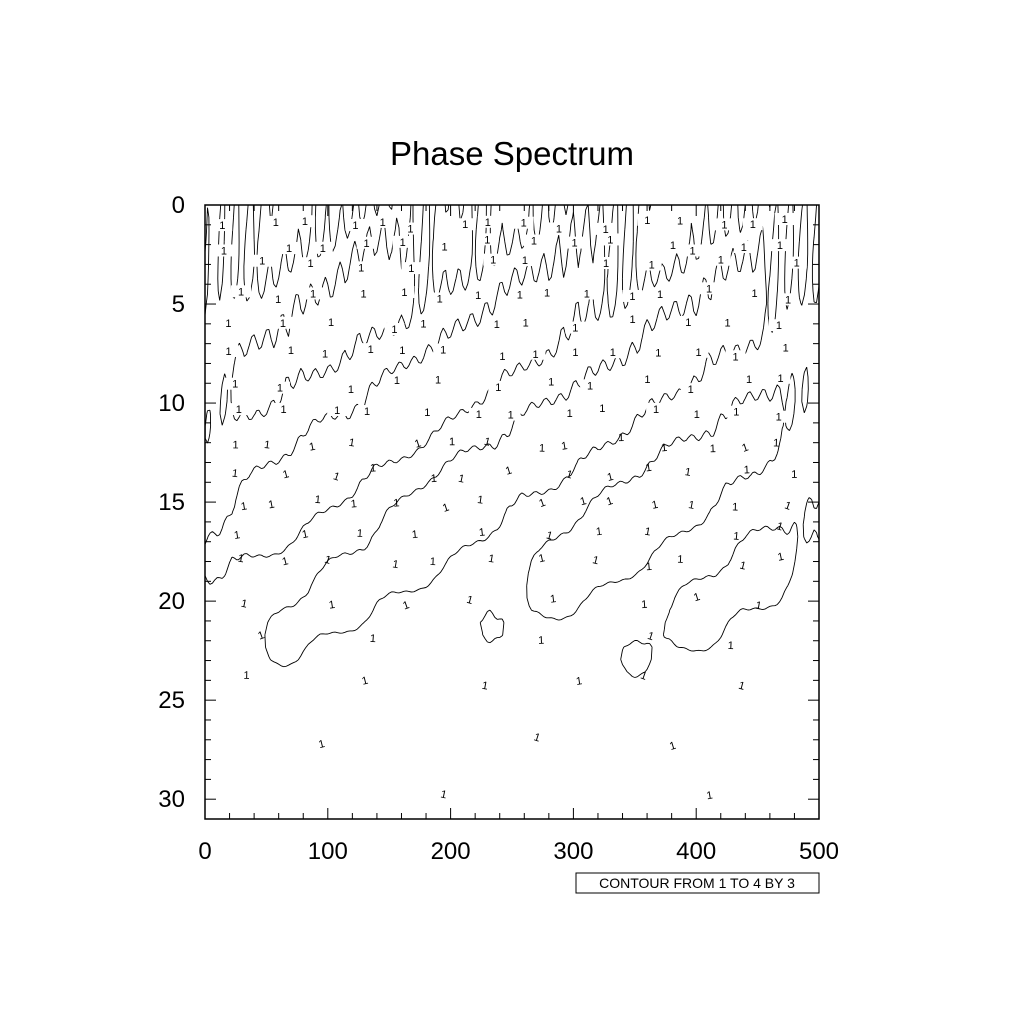 The height and width of the screenshot is (1024, 1024). Describe the element at coordinates (573, 851) in the screenshot. I see `x-tick-label: 300` at that location.